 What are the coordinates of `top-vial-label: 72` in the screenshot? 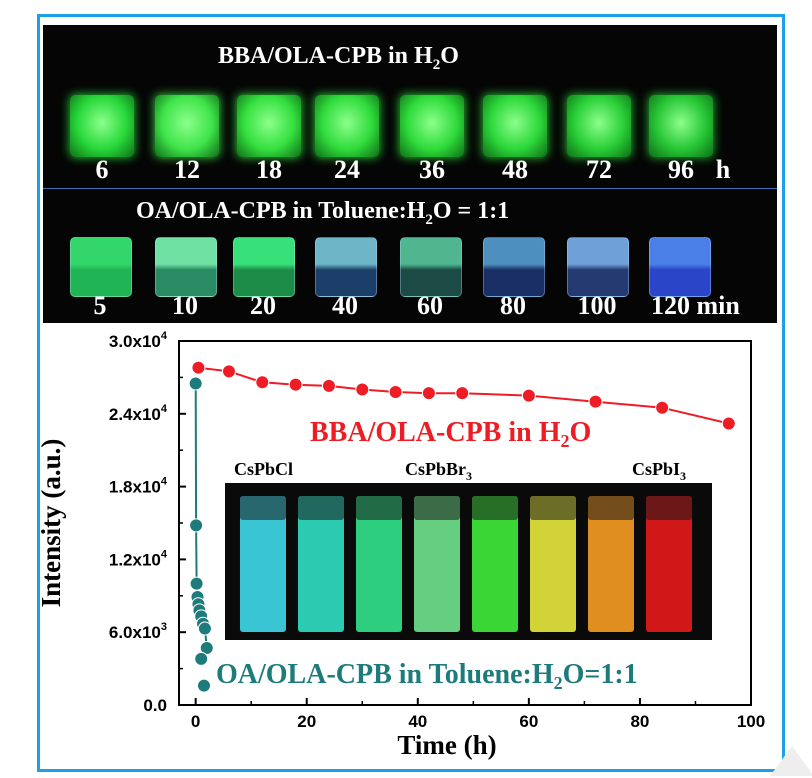 It's located at (599, 169).